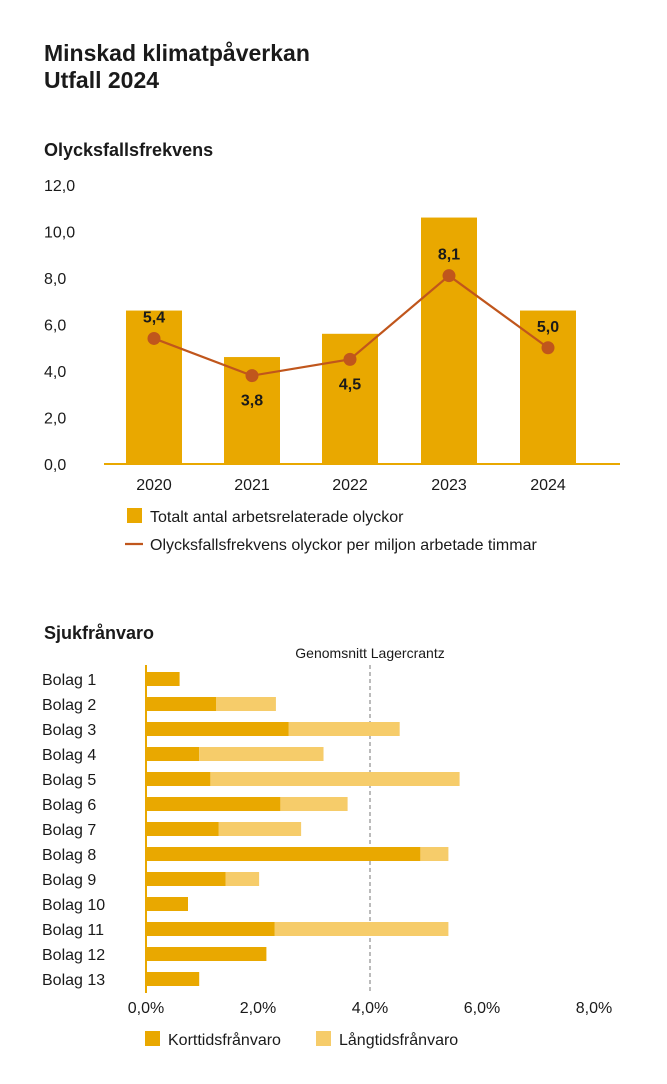  I want to click on category-label: Bolag 12, so click(73, 955).